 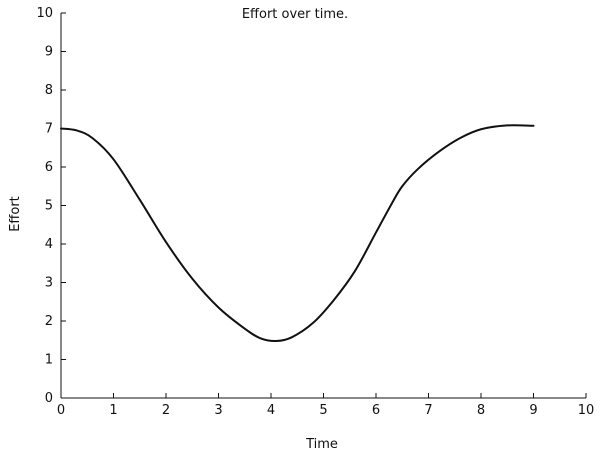 What do you see at coordinates (15, 214) in the screenshot?
I see `y-axis-label: Effort` at bounding box center [15, 214].